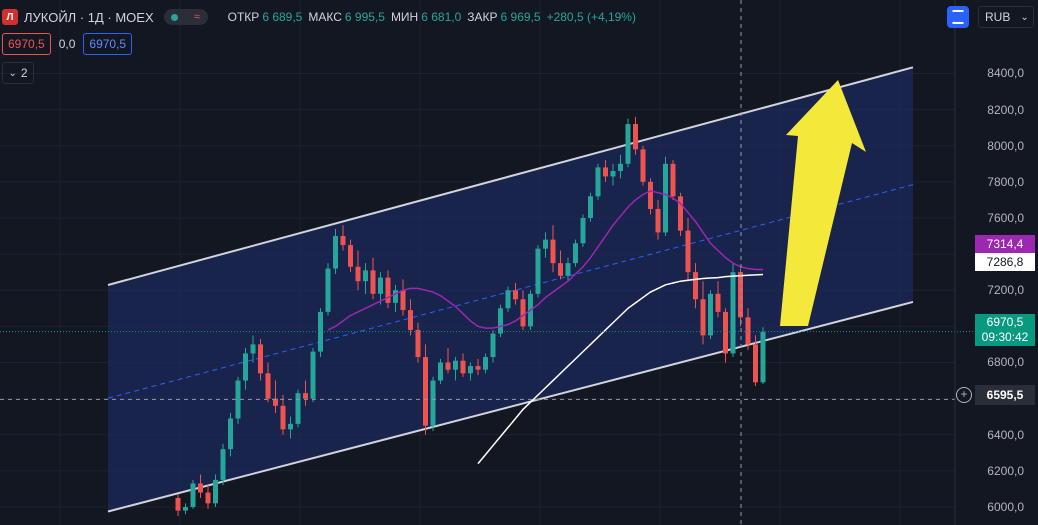 Image resolution: width=1038 pixels, height=525 pixels. I want to click on price-tick-label: 8000,0, so click(1005, 145).